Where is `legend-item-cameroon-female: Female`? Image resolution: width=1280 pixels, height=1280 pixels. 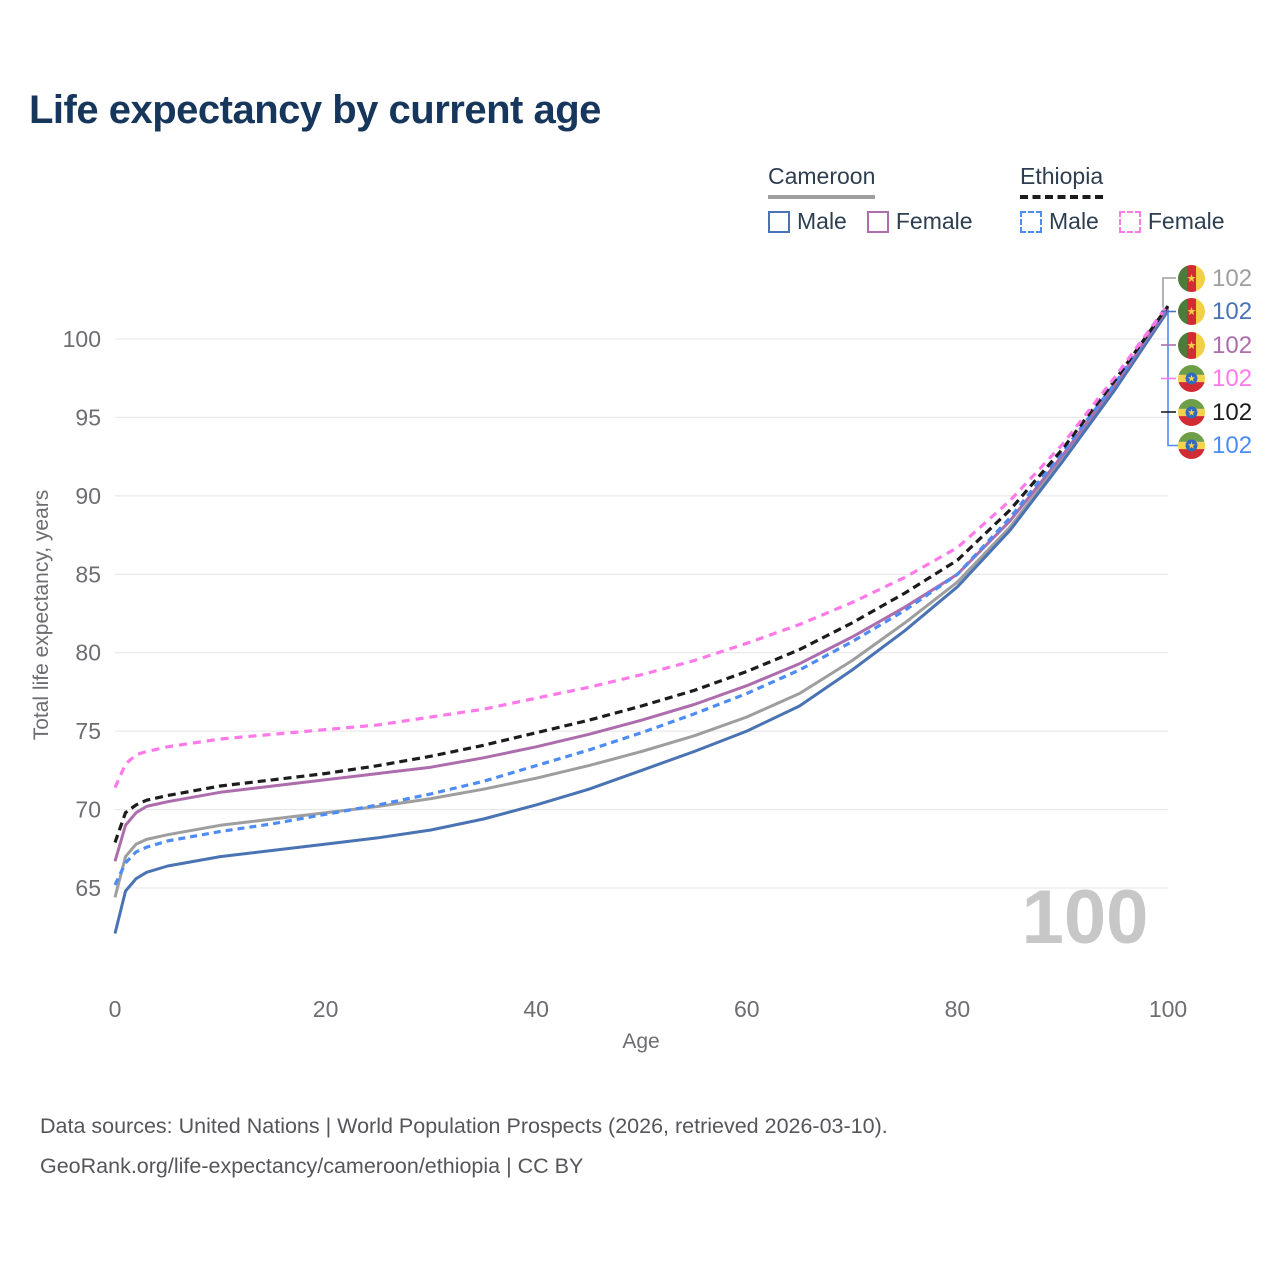 legend-item-cameroon-female: Female is located at coordinates (919, 221).